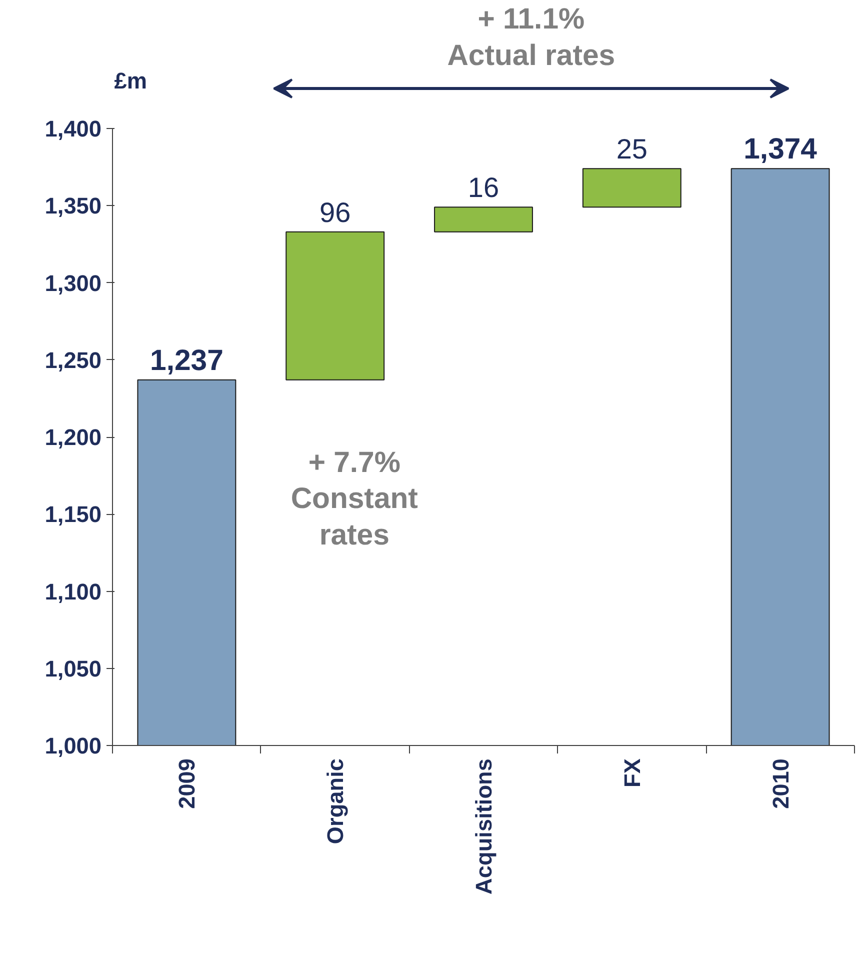 The height and width of the screenshot is (959, 856). Describe the element at coordinates (73, 514) in the screenshot. I see `y-tick-label: 1,150` at that location.